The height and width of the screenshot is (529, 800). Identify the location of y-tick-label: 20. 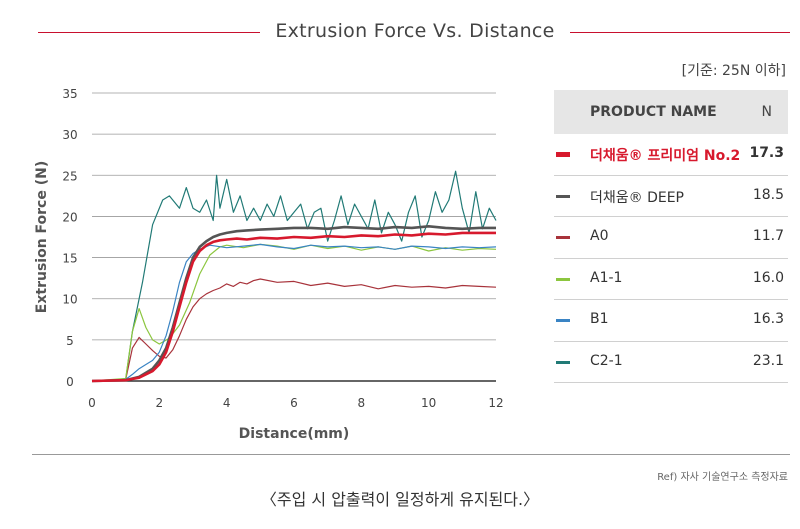
(69, 217).